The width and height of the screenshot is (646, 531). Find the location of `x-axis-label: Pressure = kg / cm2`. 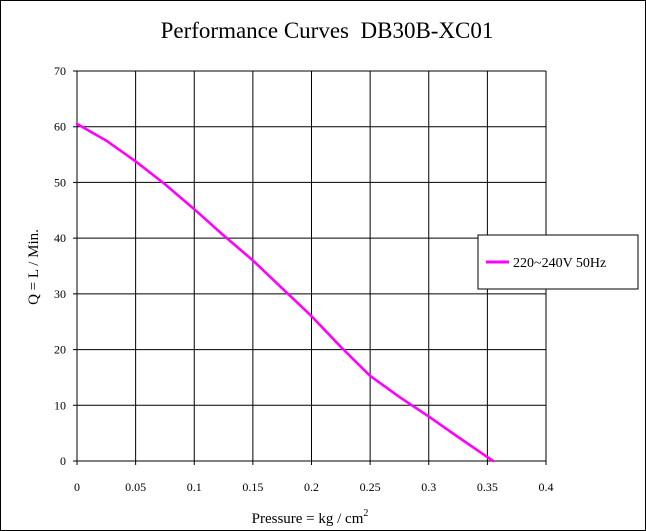

x-axis-label: Pressure = kg / cm2 is located at coordinates (310, 517).